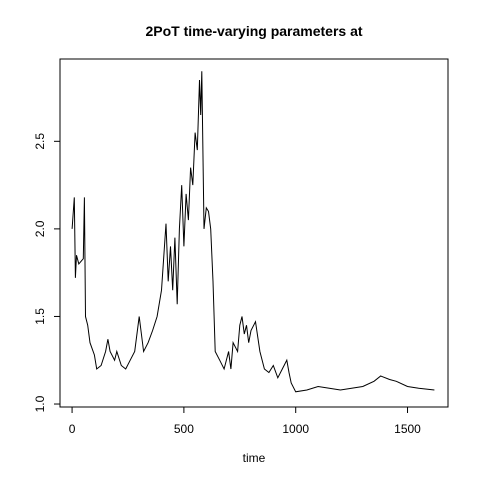 This screenshot has width=480, height=480. What do you see at coordinates (40, 403) in the screenshot?
I see `y-tick-label: 1.0` at bounding box center [40, 403].